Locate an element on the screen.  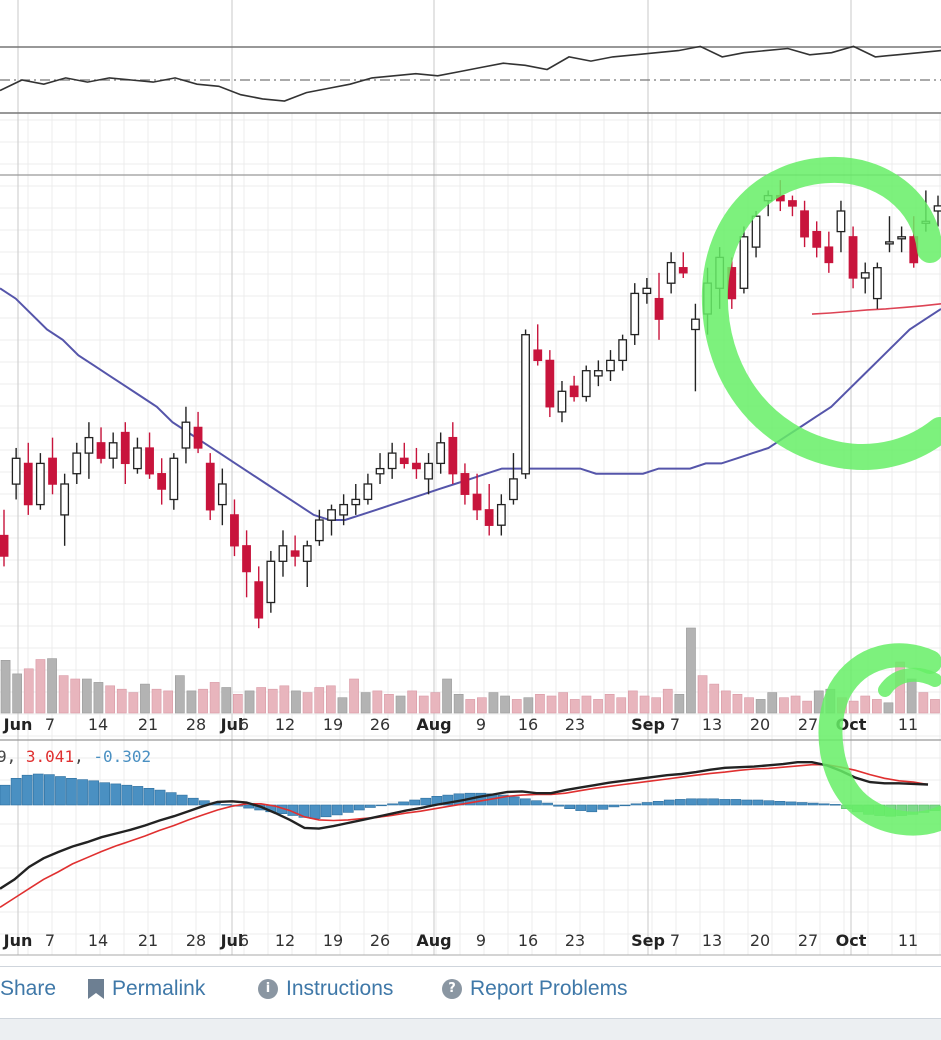
x-tick-label: 16 is located at coordinates (528, 940).